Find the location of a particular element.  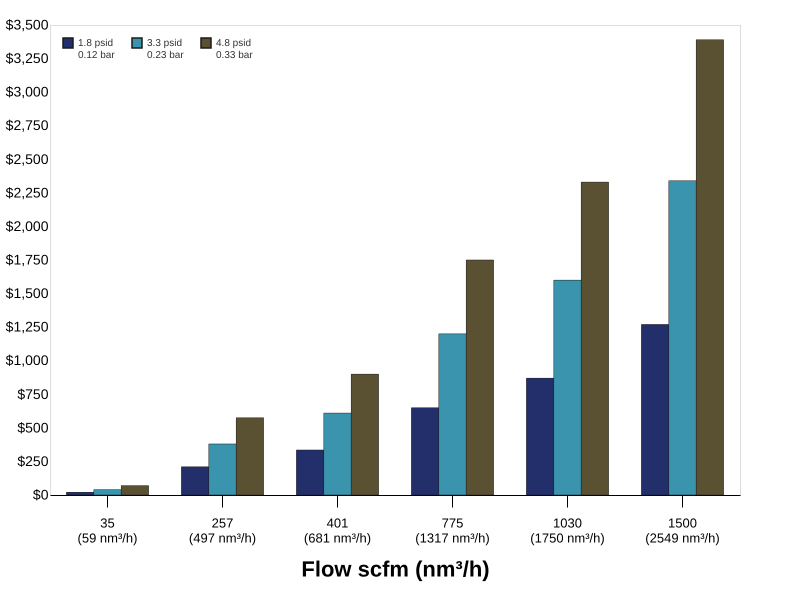

x-tick-label: 1500 (2549 nm³/h) is located at coordinates (682, 531).